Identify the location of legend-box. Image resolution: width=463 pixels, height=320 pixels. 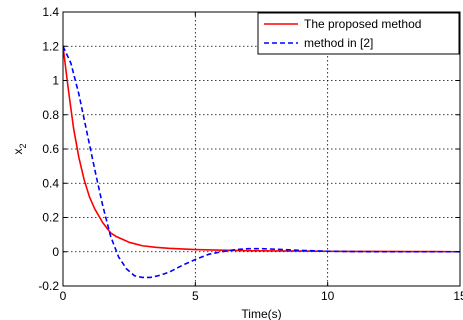
(358, 33).